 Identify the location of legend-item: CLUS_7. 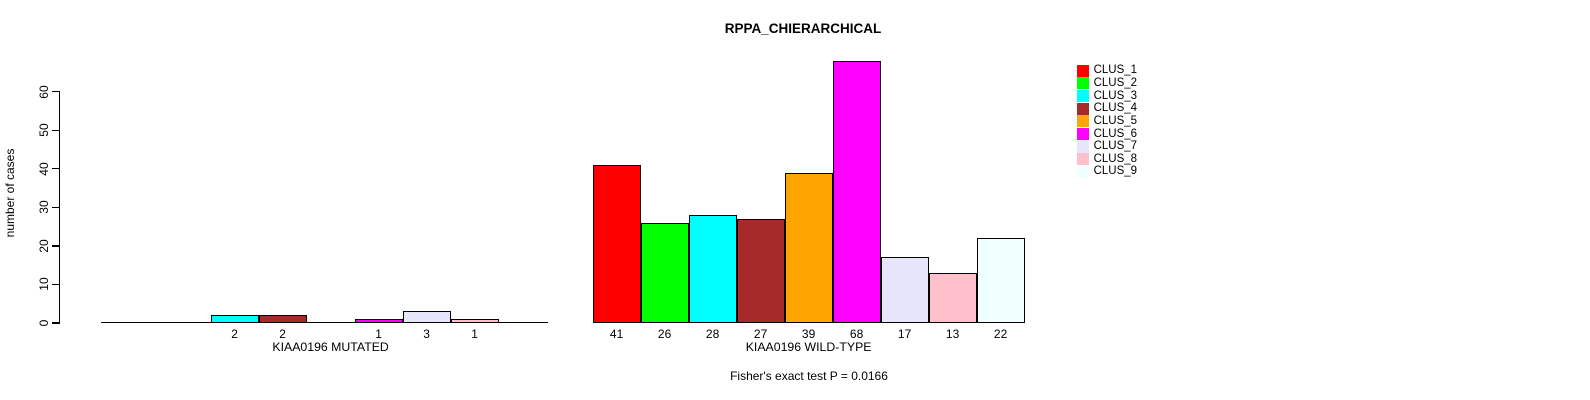
(1107, 146).